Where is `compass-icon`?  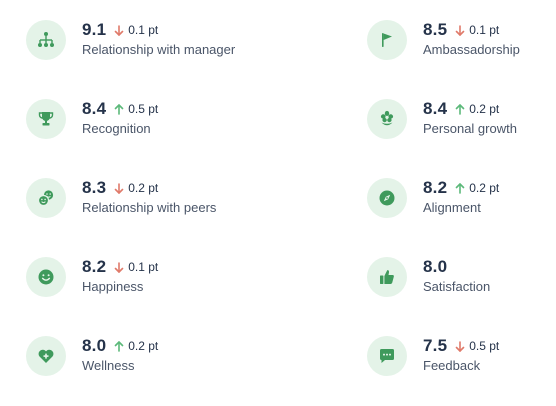
compass-icon is located at coordinates (387, 198).